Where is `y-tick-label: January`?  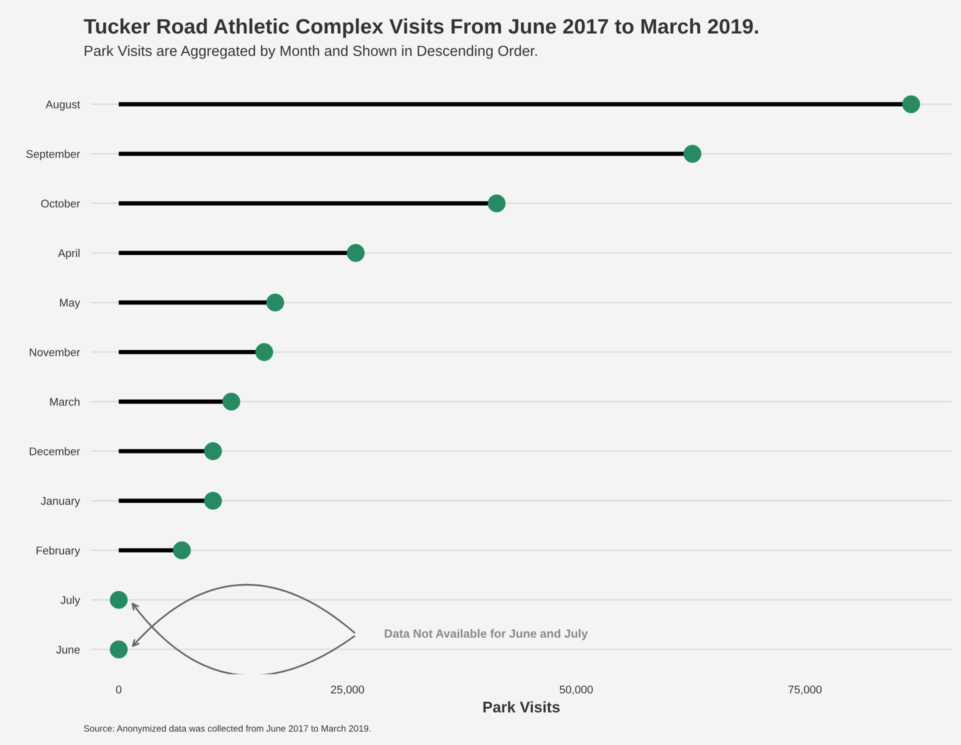
y-tick-label: January is located at coordinates (60, 502).